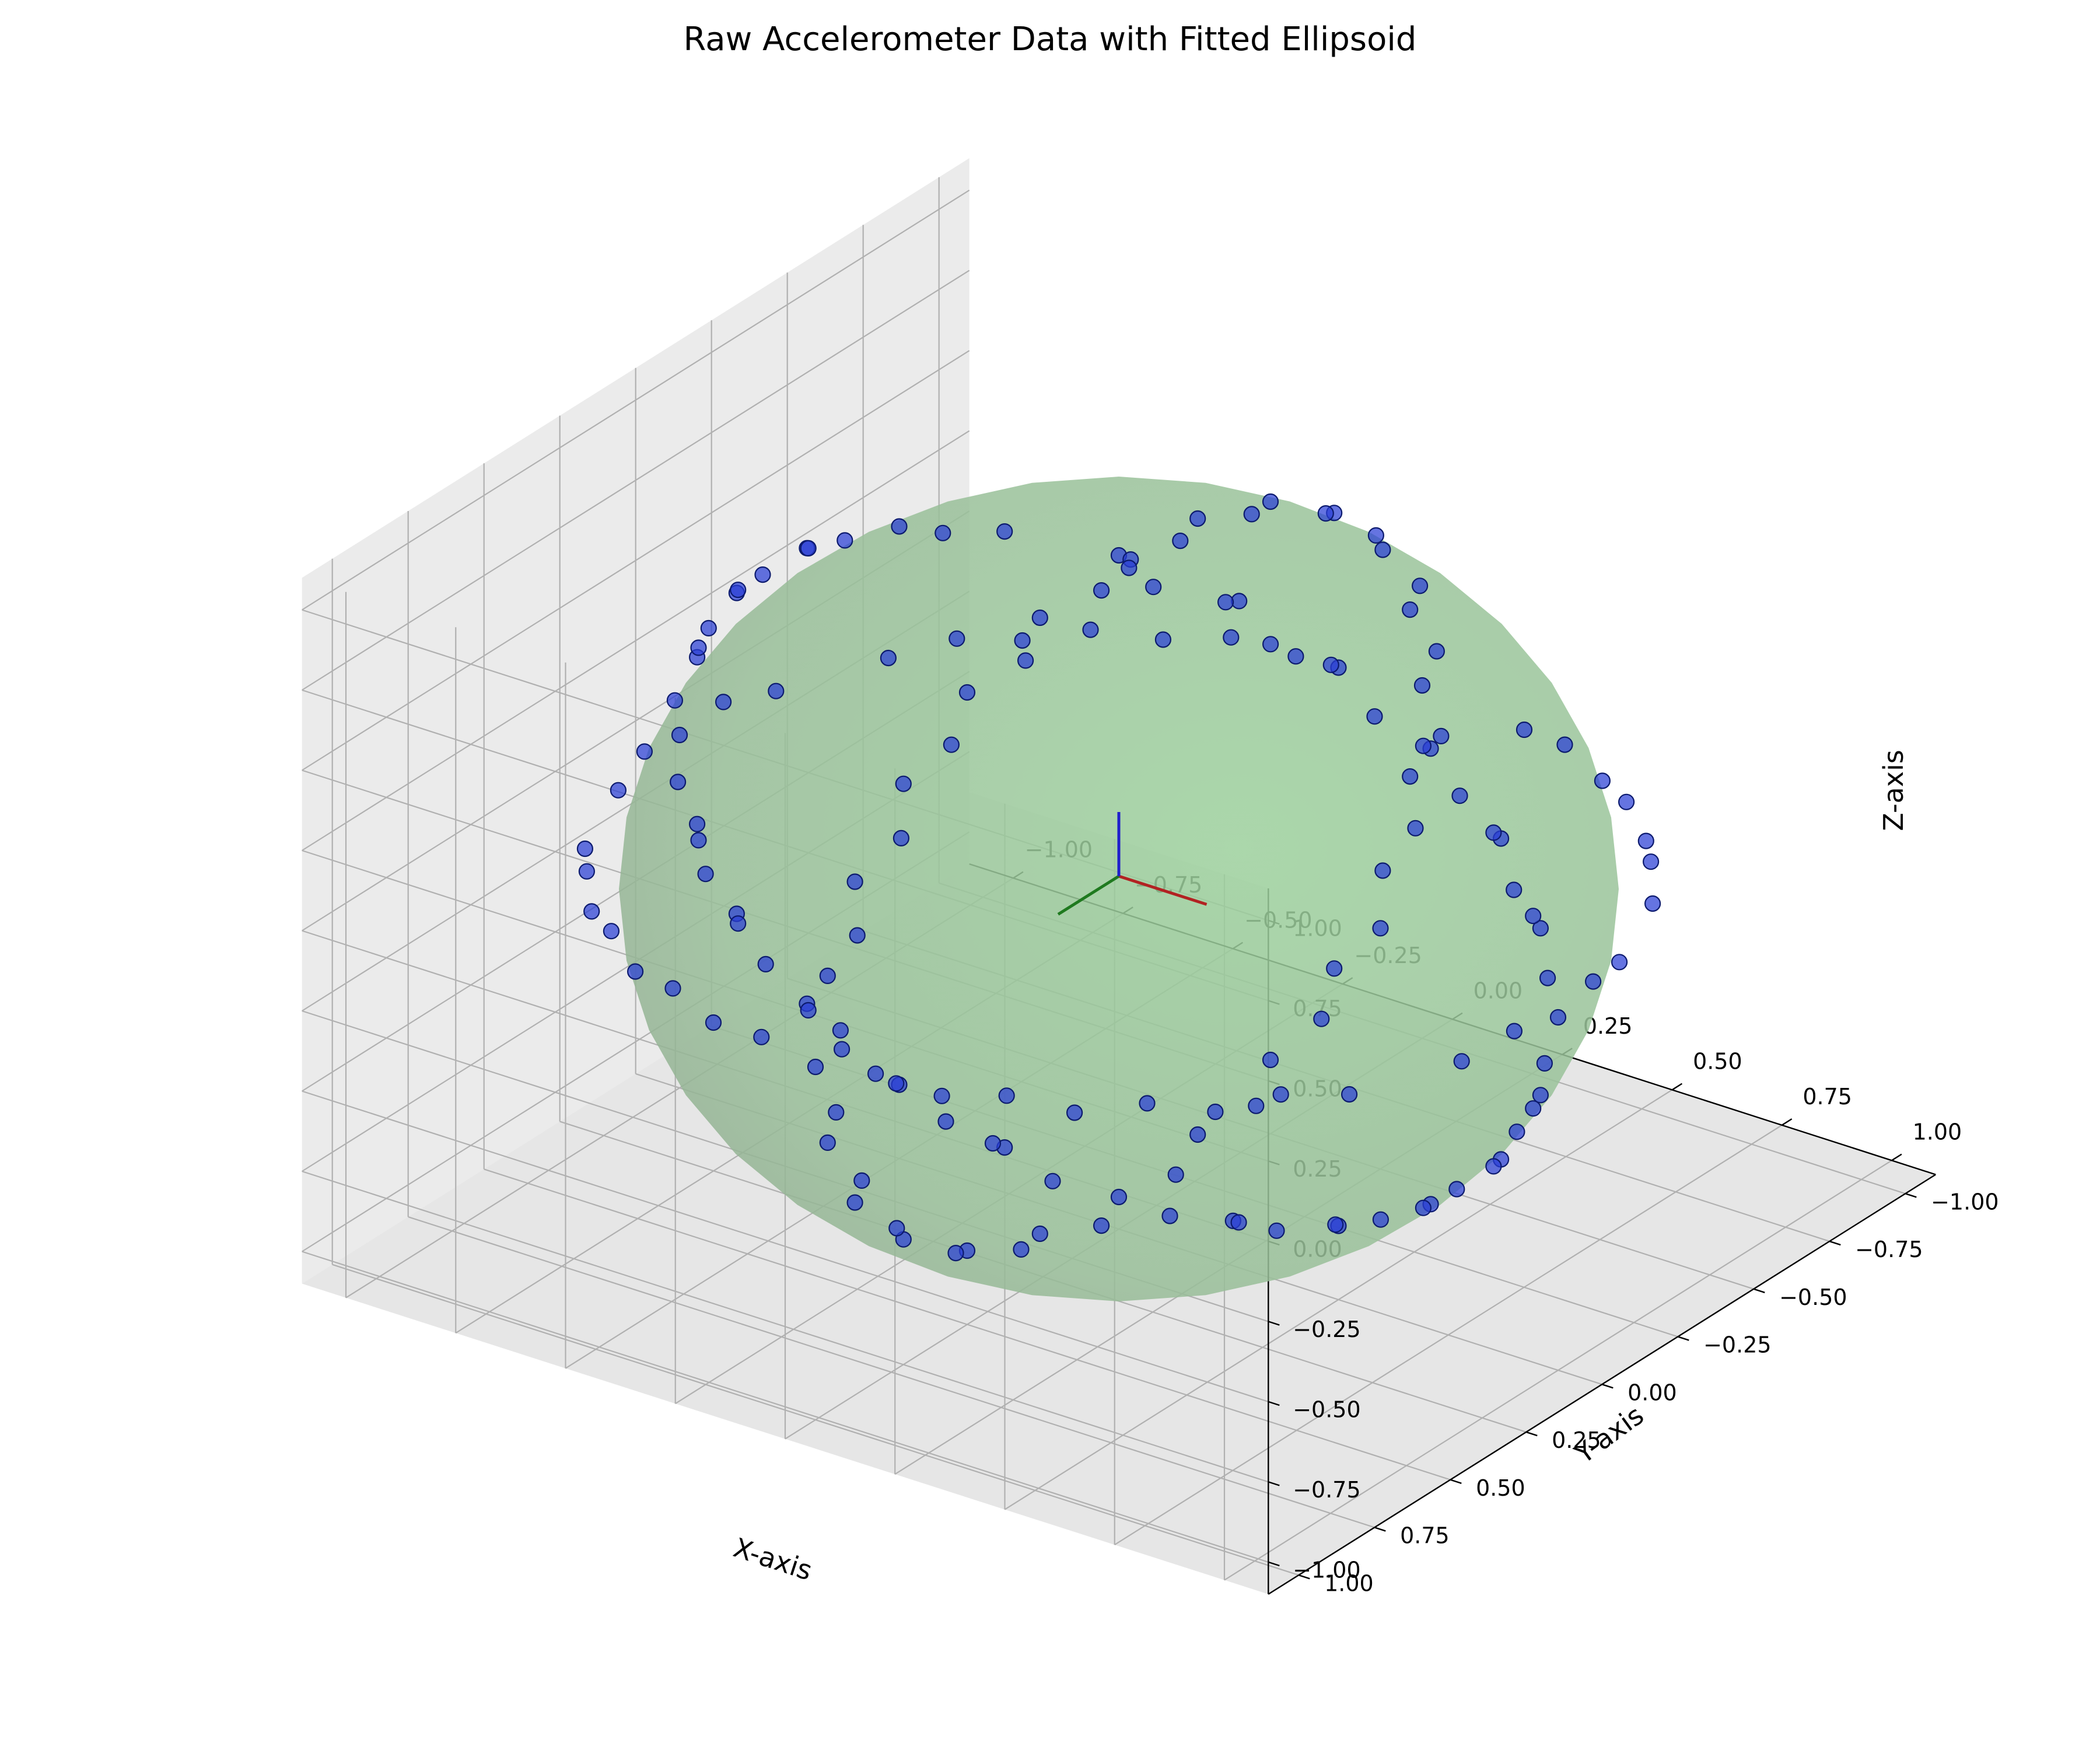 The width and height of the screenshot is (2100, 1750). I want to click on x-tick-label: 0.50, so click(1717, 1061).